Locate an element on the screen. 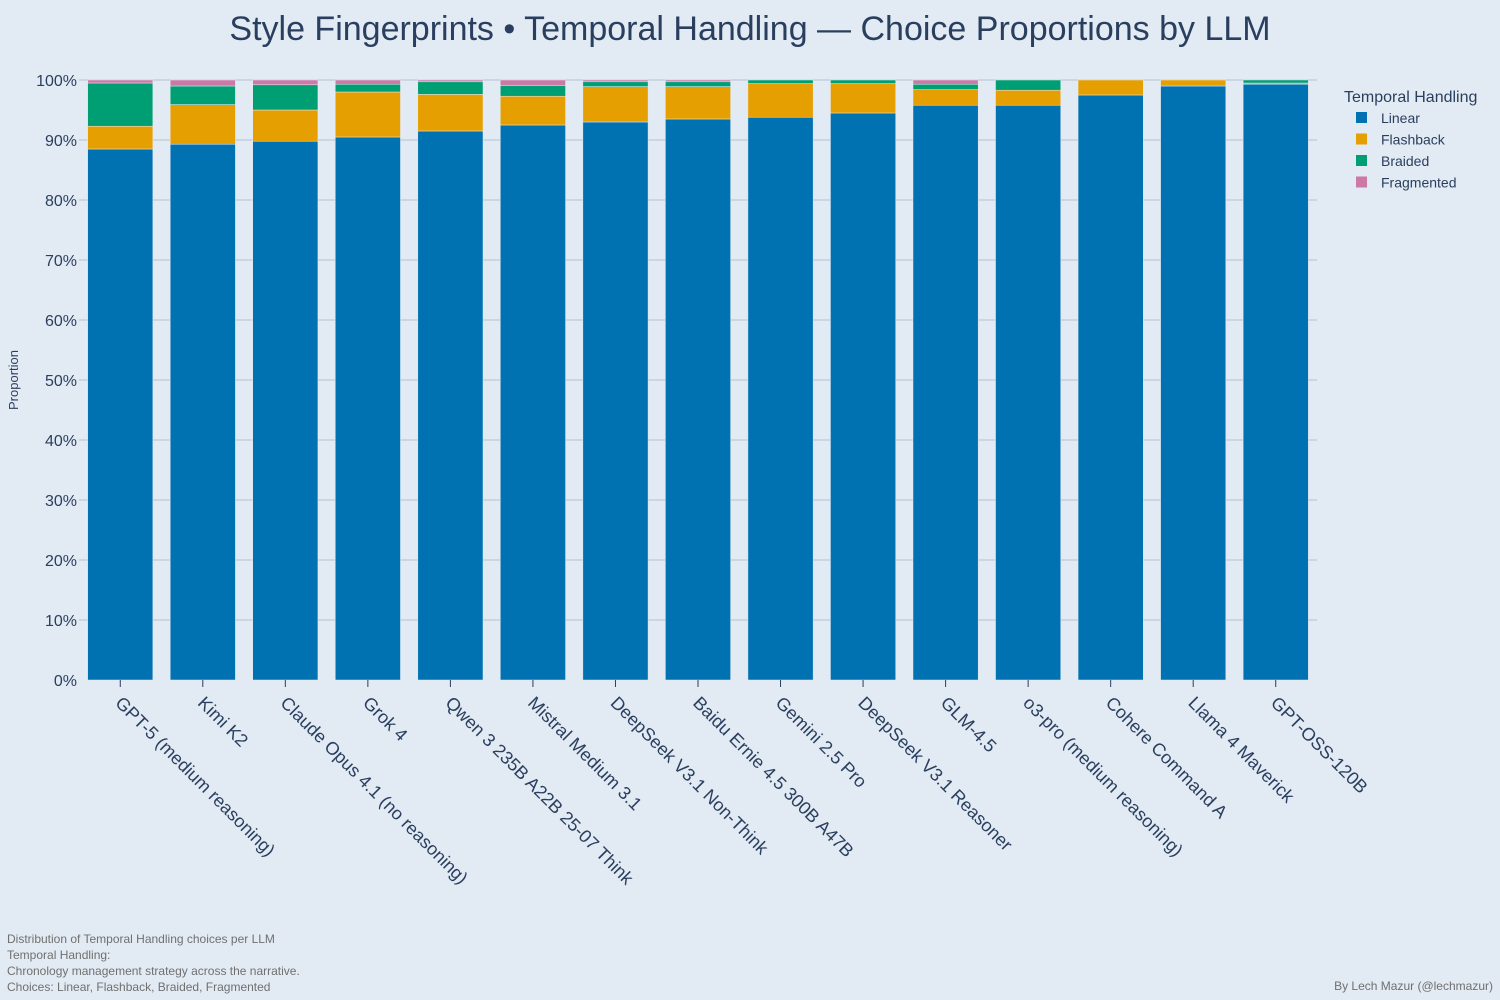 The height and width of the screenshot is (1000, 1500). y-tick-label: 30% is located at coordinates (61, 501).